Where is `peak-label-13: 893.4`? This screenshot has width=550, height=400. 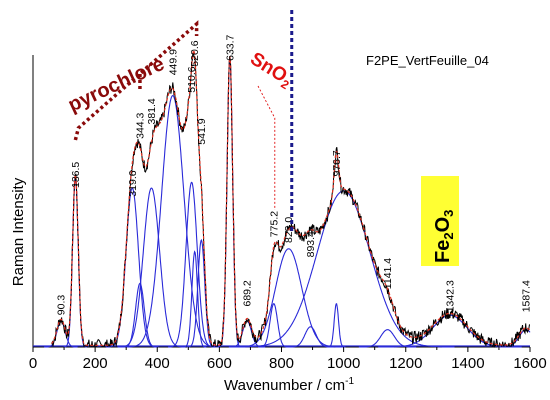
peak-label-13: 893.4 is located at coordinates (311, 244).